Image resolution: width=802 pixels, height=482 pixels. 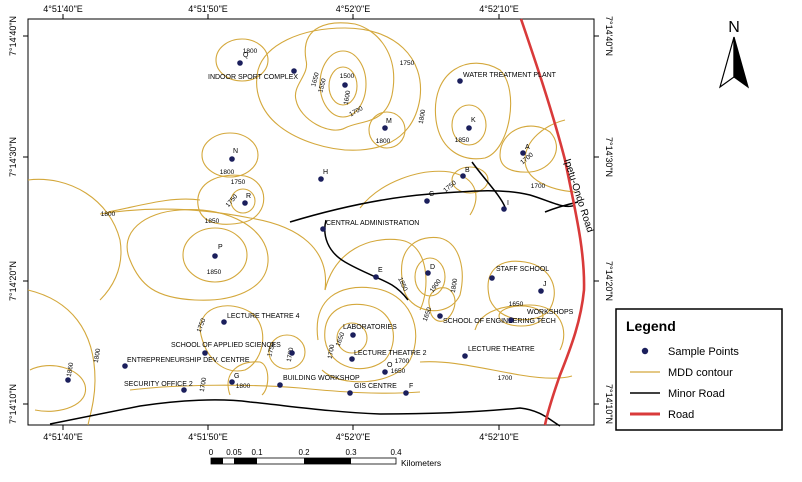 I want to click on scale-unit: Kilometers, so click(x=421, y=463).